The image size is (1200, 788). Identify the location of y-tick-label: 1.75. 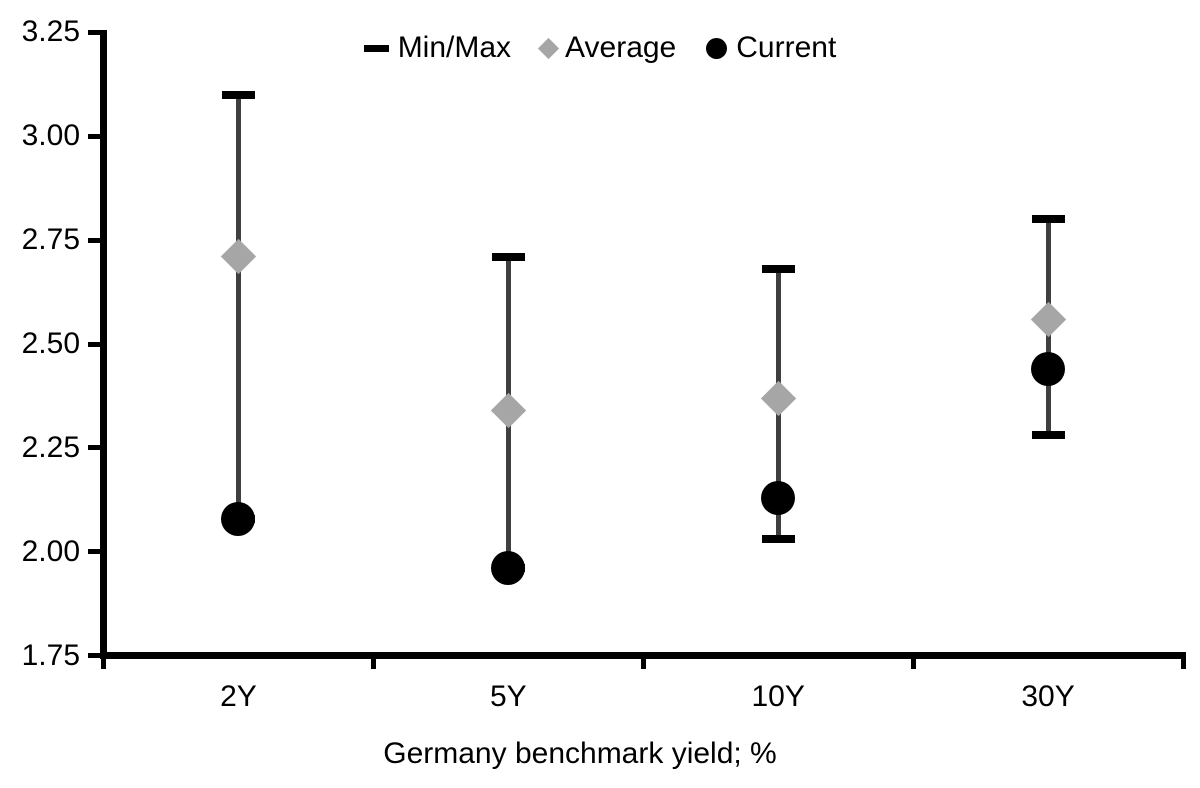
(50, 655).